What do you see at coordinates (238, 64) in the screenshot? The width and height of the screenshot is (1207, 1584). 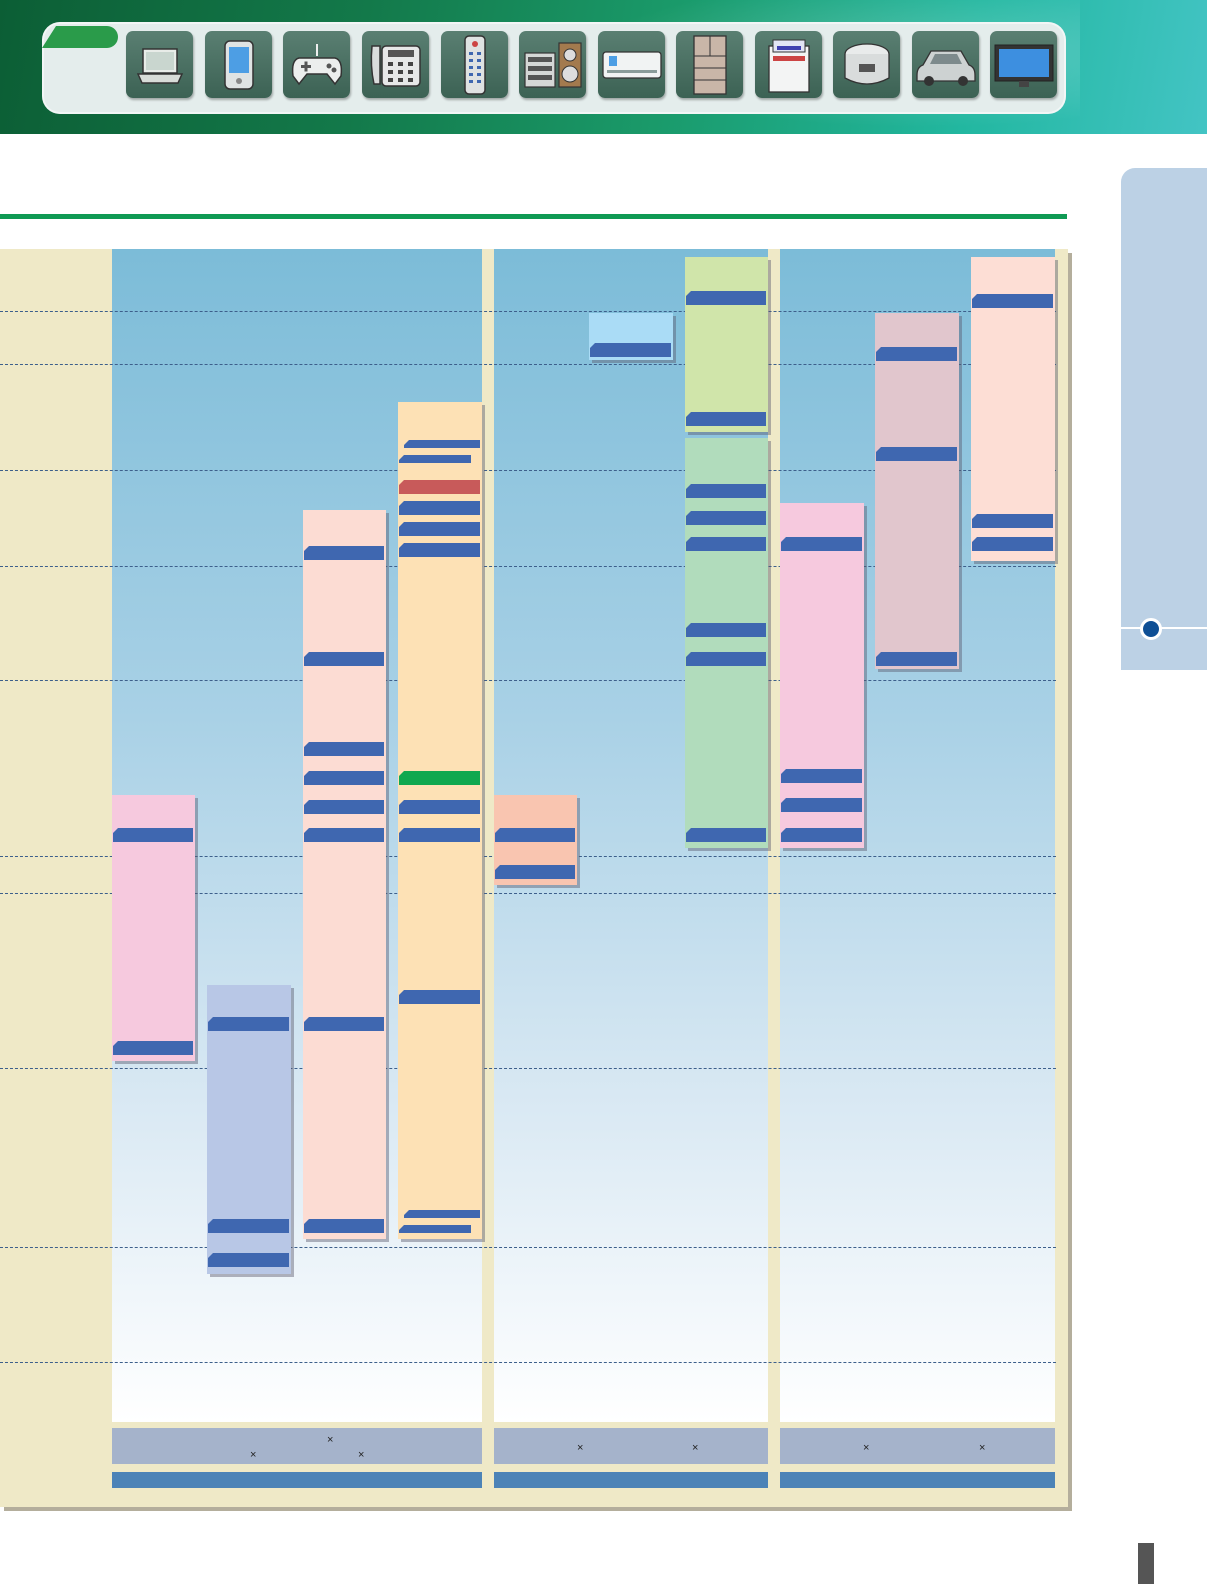 I see `pda-icon` at bounding box center [238, 64].